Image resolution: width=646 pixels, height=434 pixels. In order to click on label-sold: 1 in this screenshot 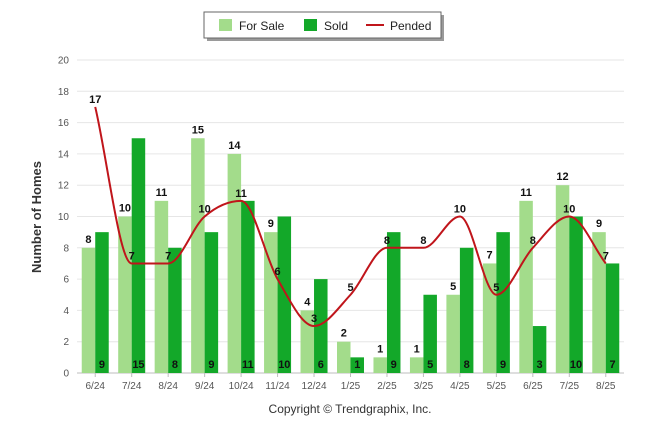, I will do `click(357, 365)`.